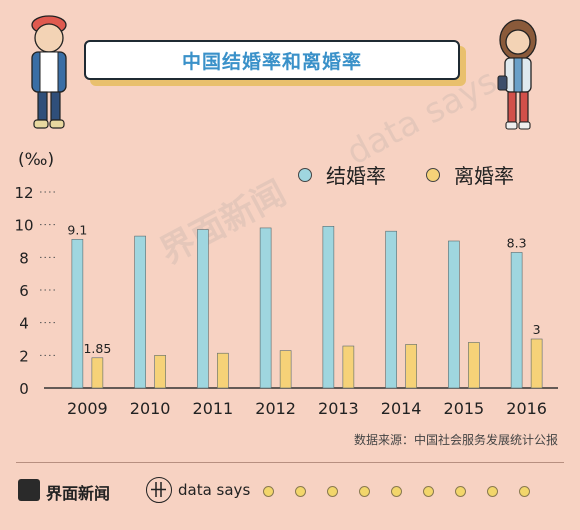  What do you see at coordinates (23, 193) in the screenshot?
I see `y-tick-label: 12` at bounding box center [23, 193].